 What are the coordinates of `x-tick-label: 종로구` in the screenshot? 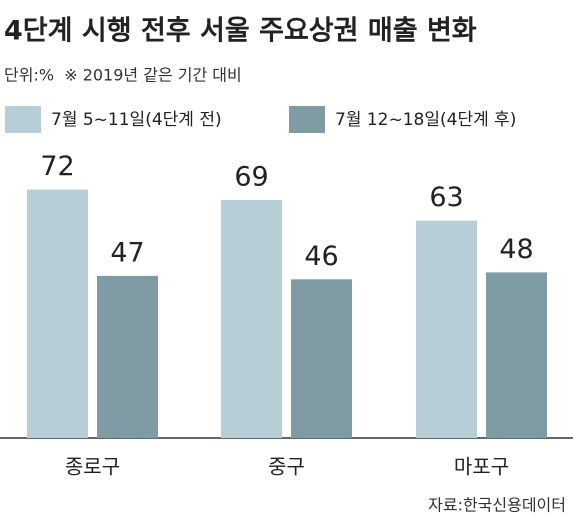 It's located at (92, 467).